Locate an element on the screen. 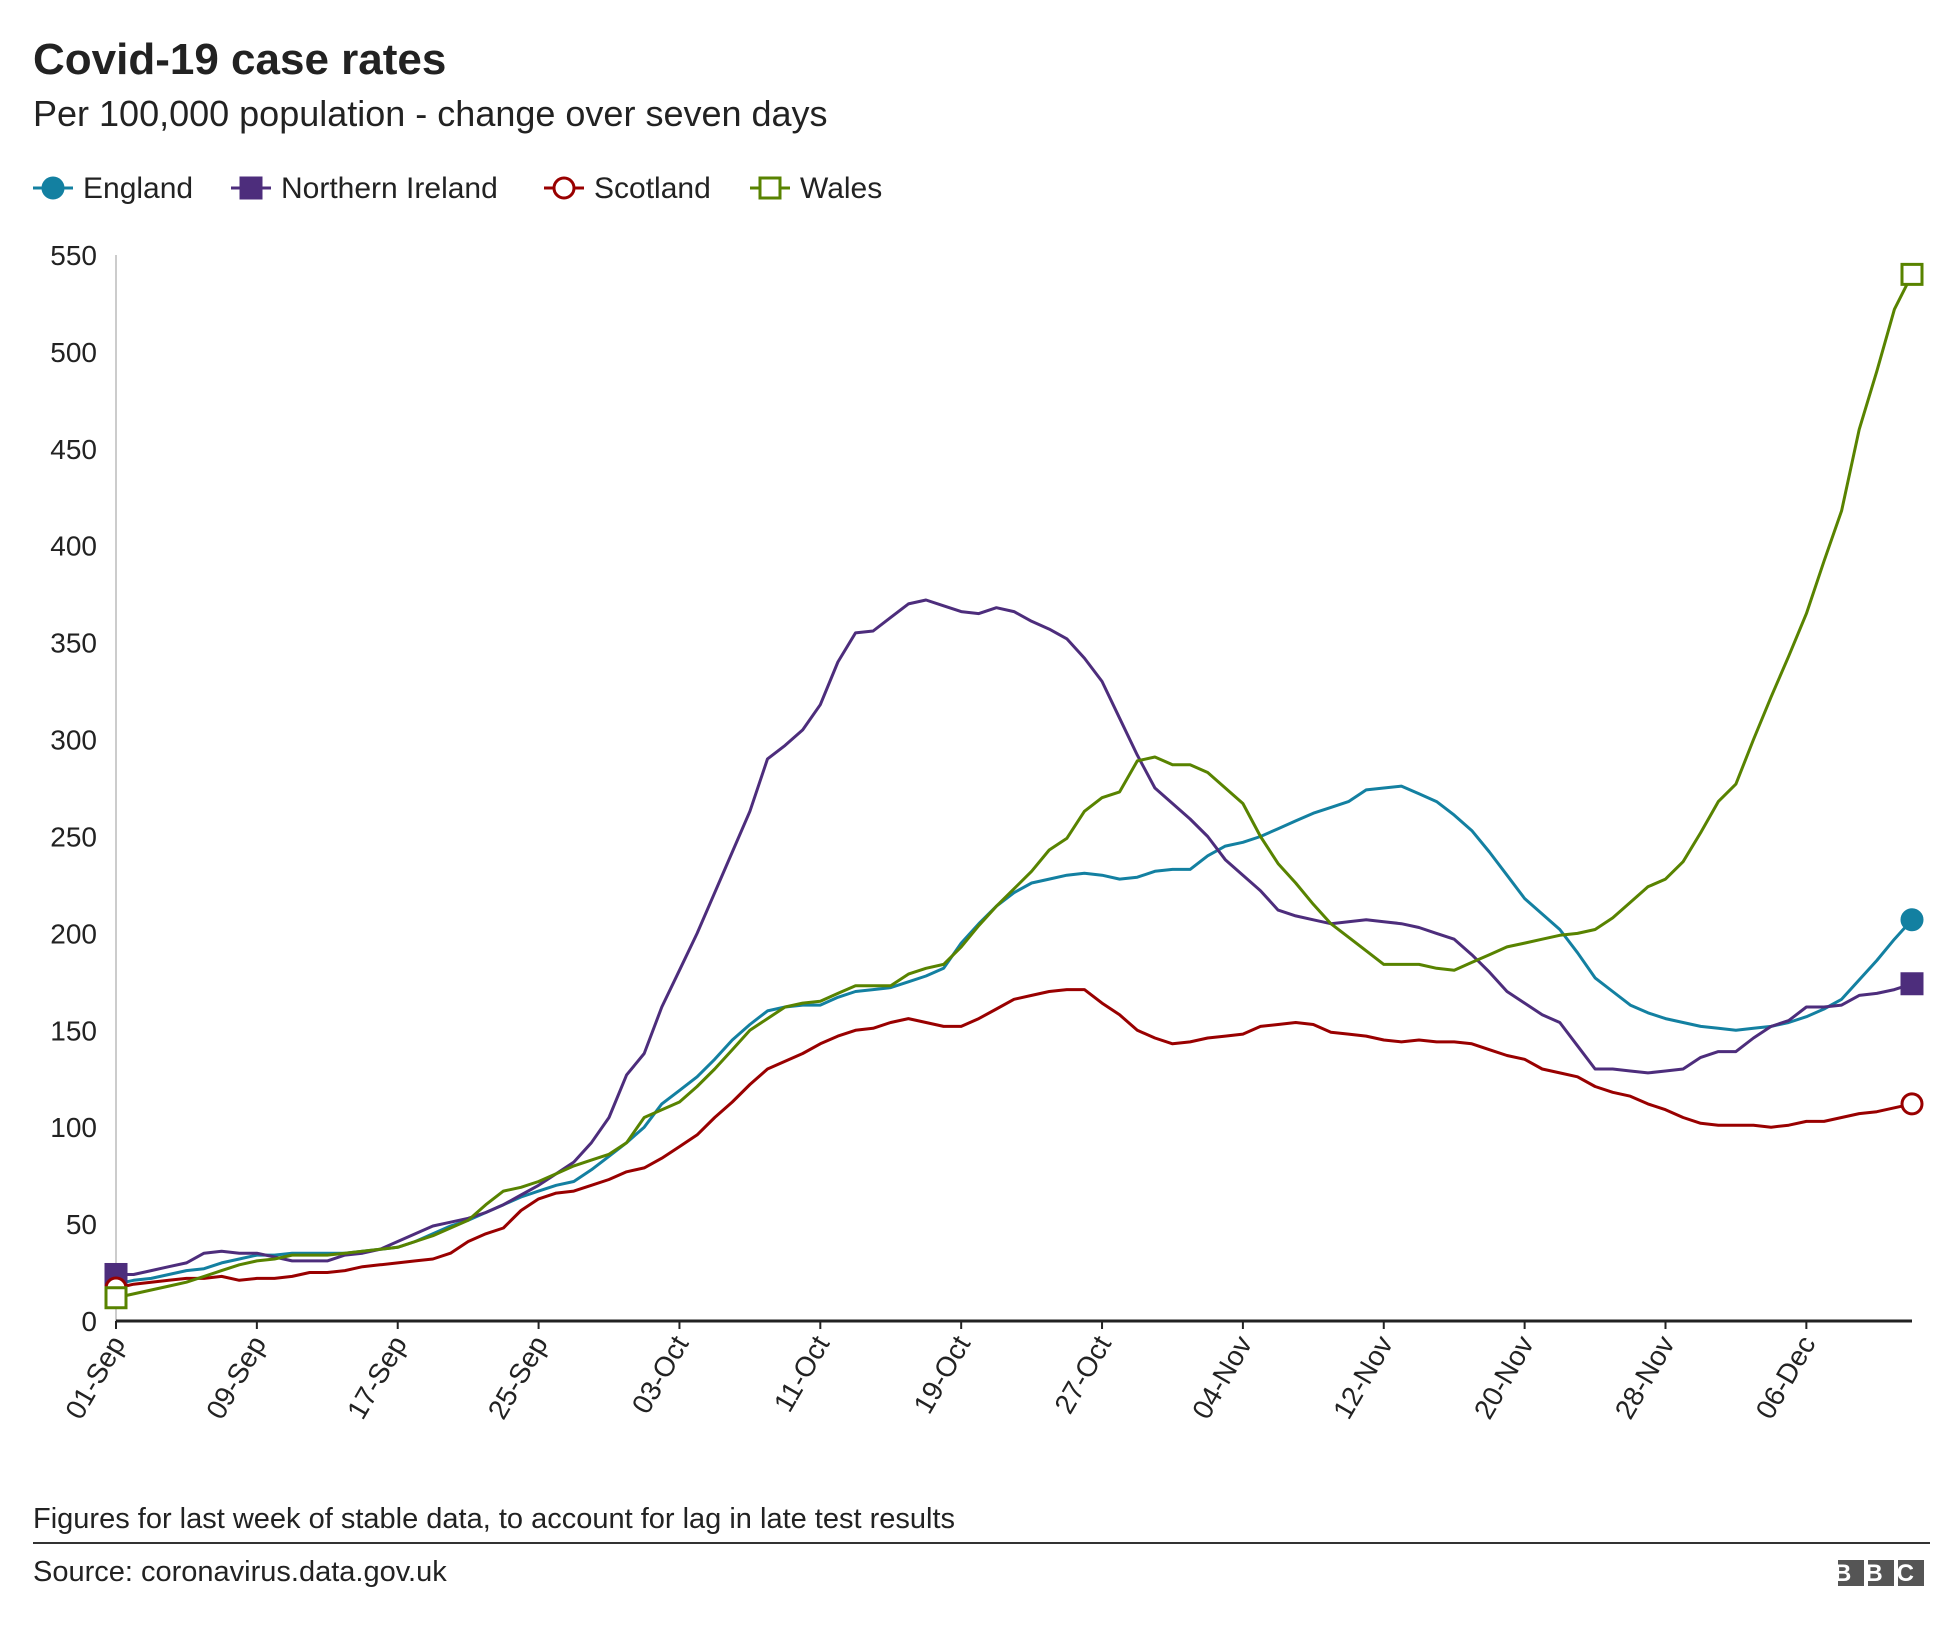 The width and height of the screenshot is (1952, 1627). x-tick-label: 04-Nov is located at coordinates (1222, 1378).